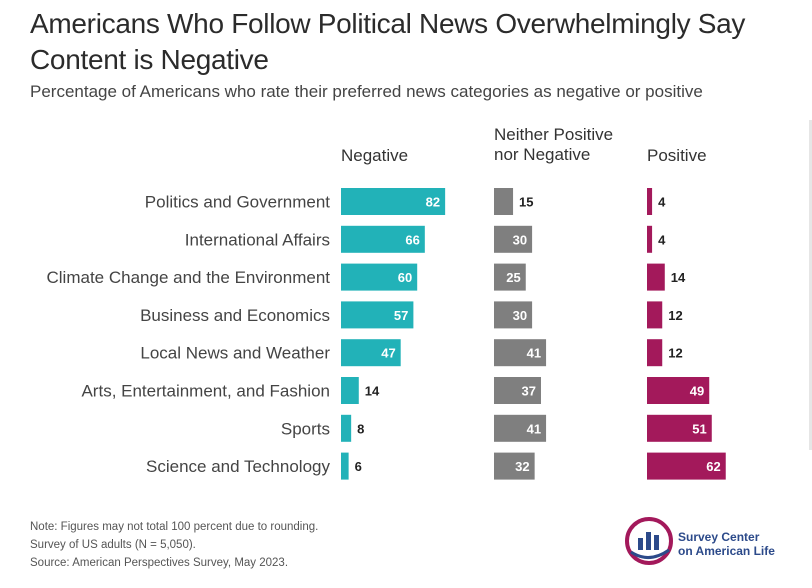 This screenshot has width=812, height=588. What do you see at coordinates (699, 428) in the screenshot?
I see `positive-value-label: 51` at bounding box center [699, 428].